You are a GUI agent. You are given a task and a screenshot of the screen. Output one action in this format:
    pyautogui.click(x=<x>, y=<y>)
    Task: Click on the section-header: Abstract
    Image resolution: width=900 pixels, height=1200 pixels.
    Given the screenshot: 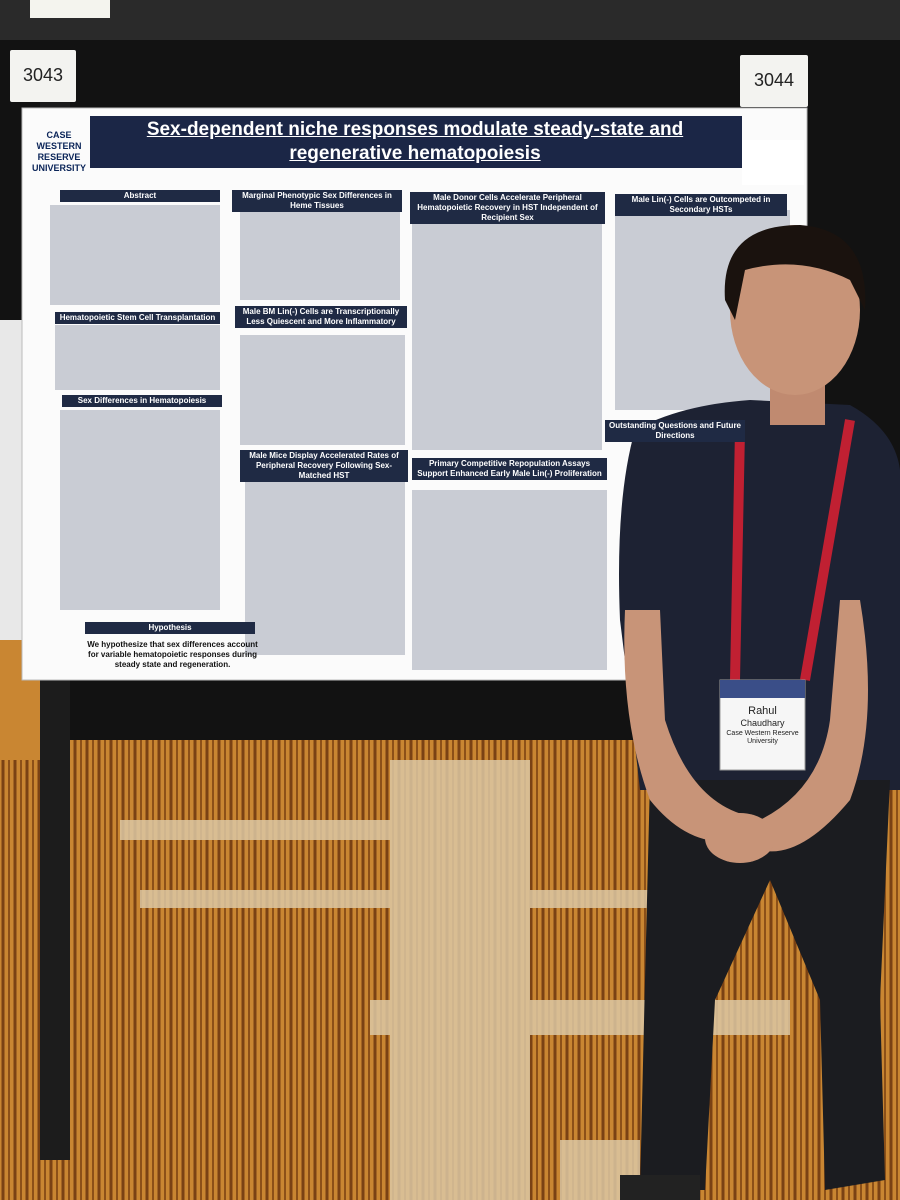 What is the action you would take?
    pyautogui.click(x=140, y=196)
    